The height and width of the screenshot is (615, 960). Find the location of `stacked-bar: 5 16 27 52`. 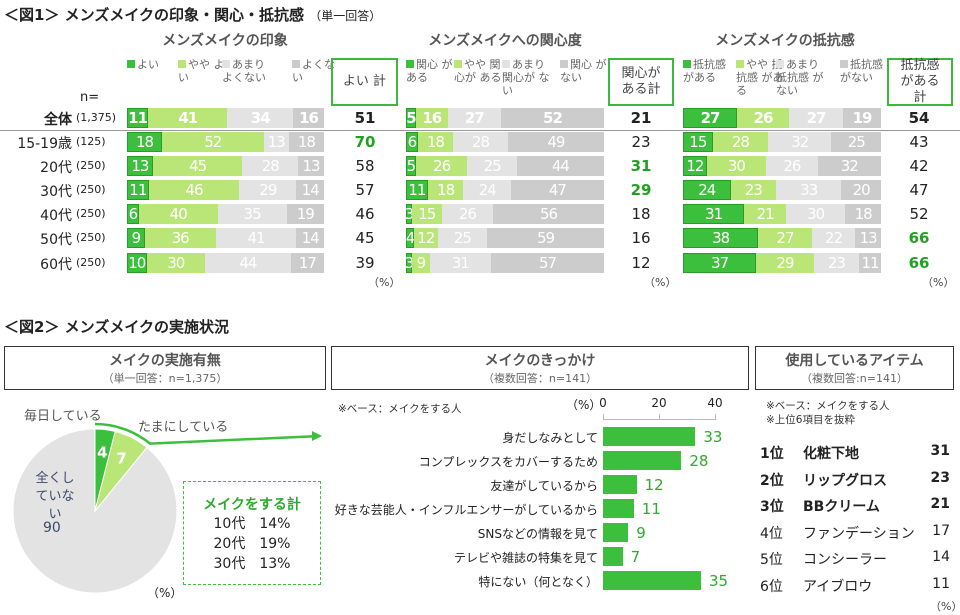

stacked-bar: 5 16 27 52 is located at coordinates (505, 118).